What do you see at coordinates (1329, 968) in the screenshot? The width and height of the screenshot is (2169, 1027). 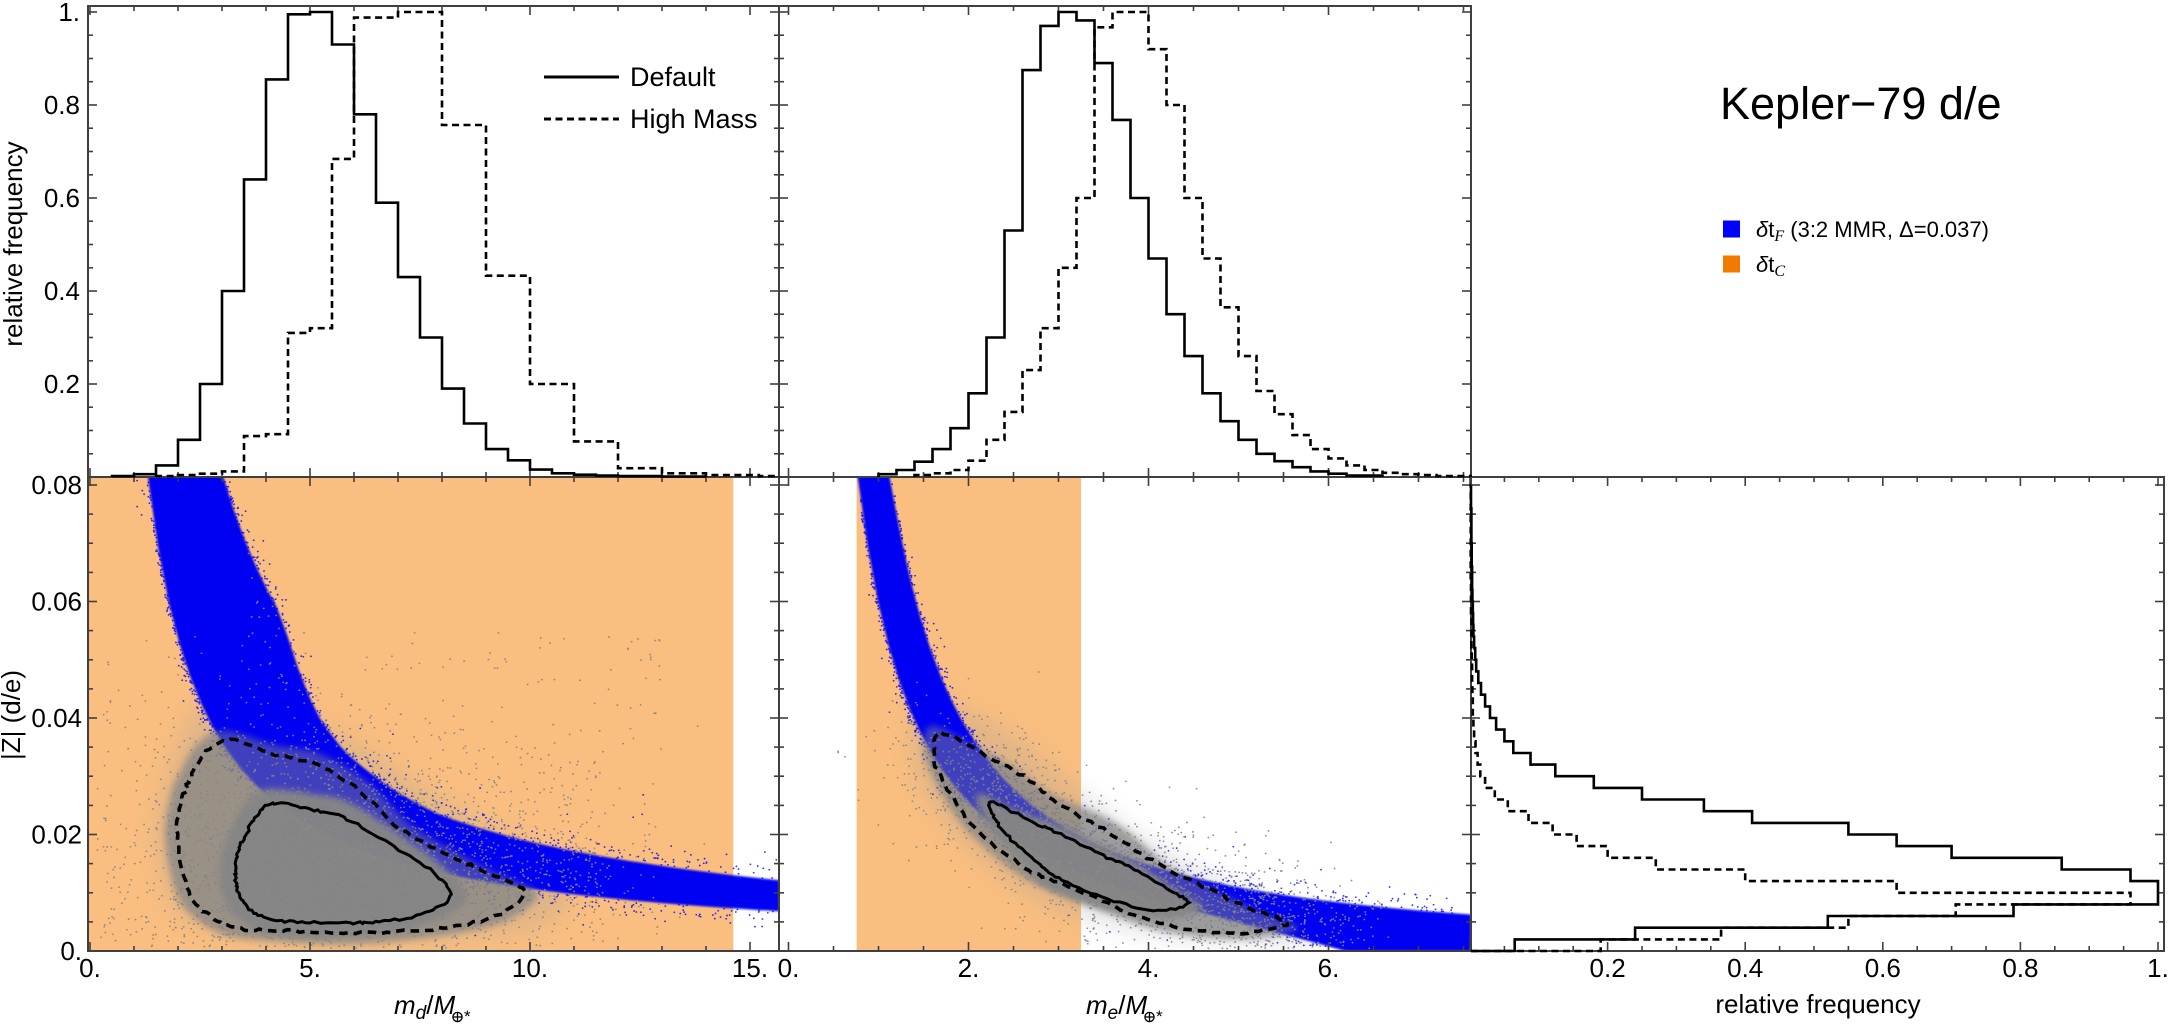 I see `svg-text: 6.` at bounding box center [1329, 968].